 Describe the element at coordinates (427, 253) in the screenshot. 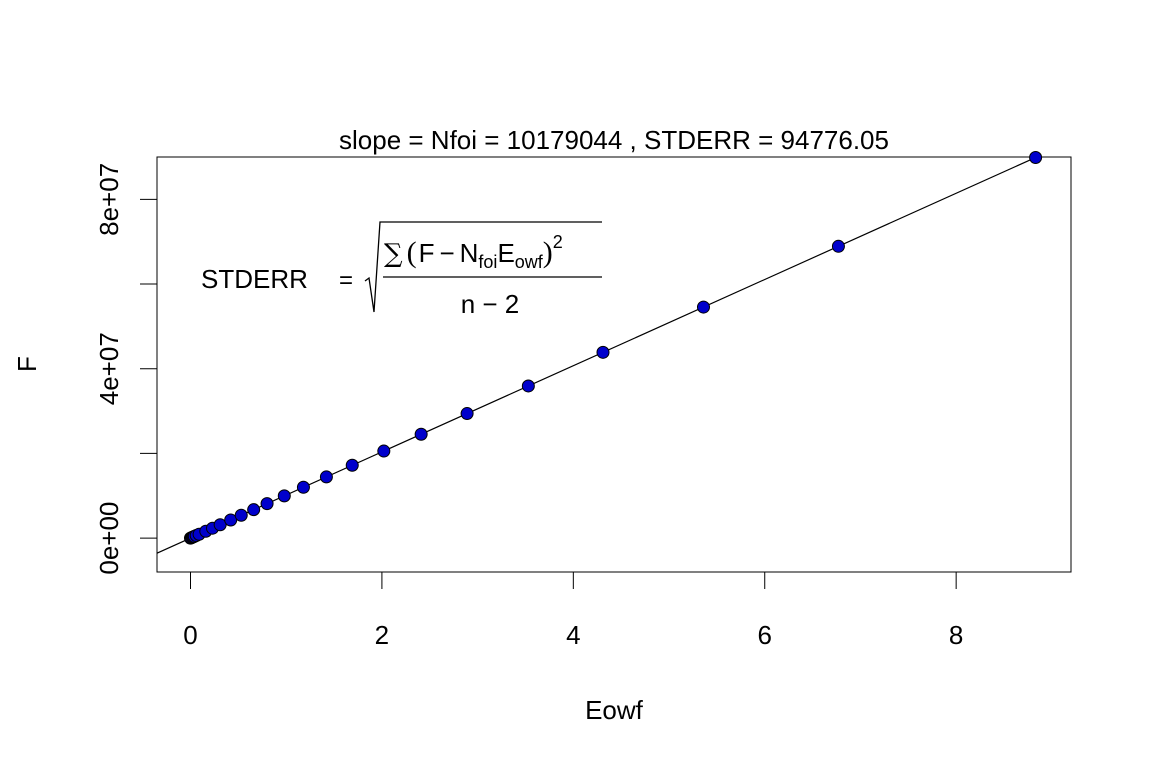

I see `term-f: F` at that location.